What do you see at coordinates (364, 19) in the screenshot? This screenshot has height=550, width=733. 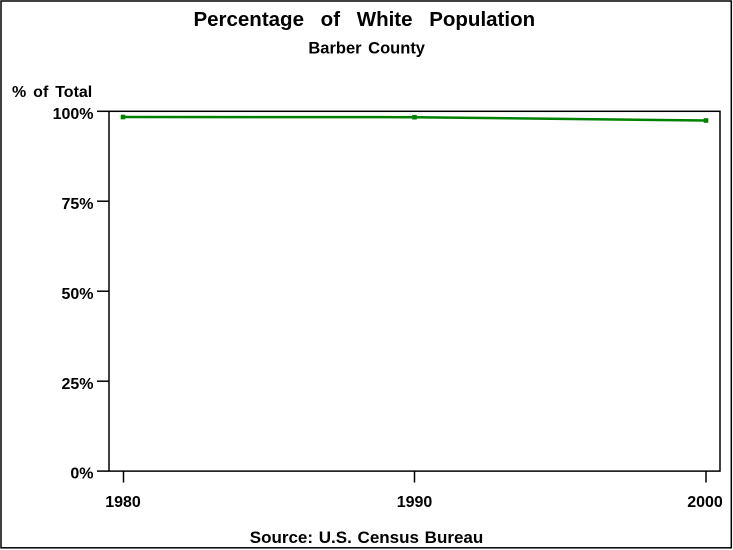 I see `svg-text: Percentage of White Population` at bounding box center [364, 19].